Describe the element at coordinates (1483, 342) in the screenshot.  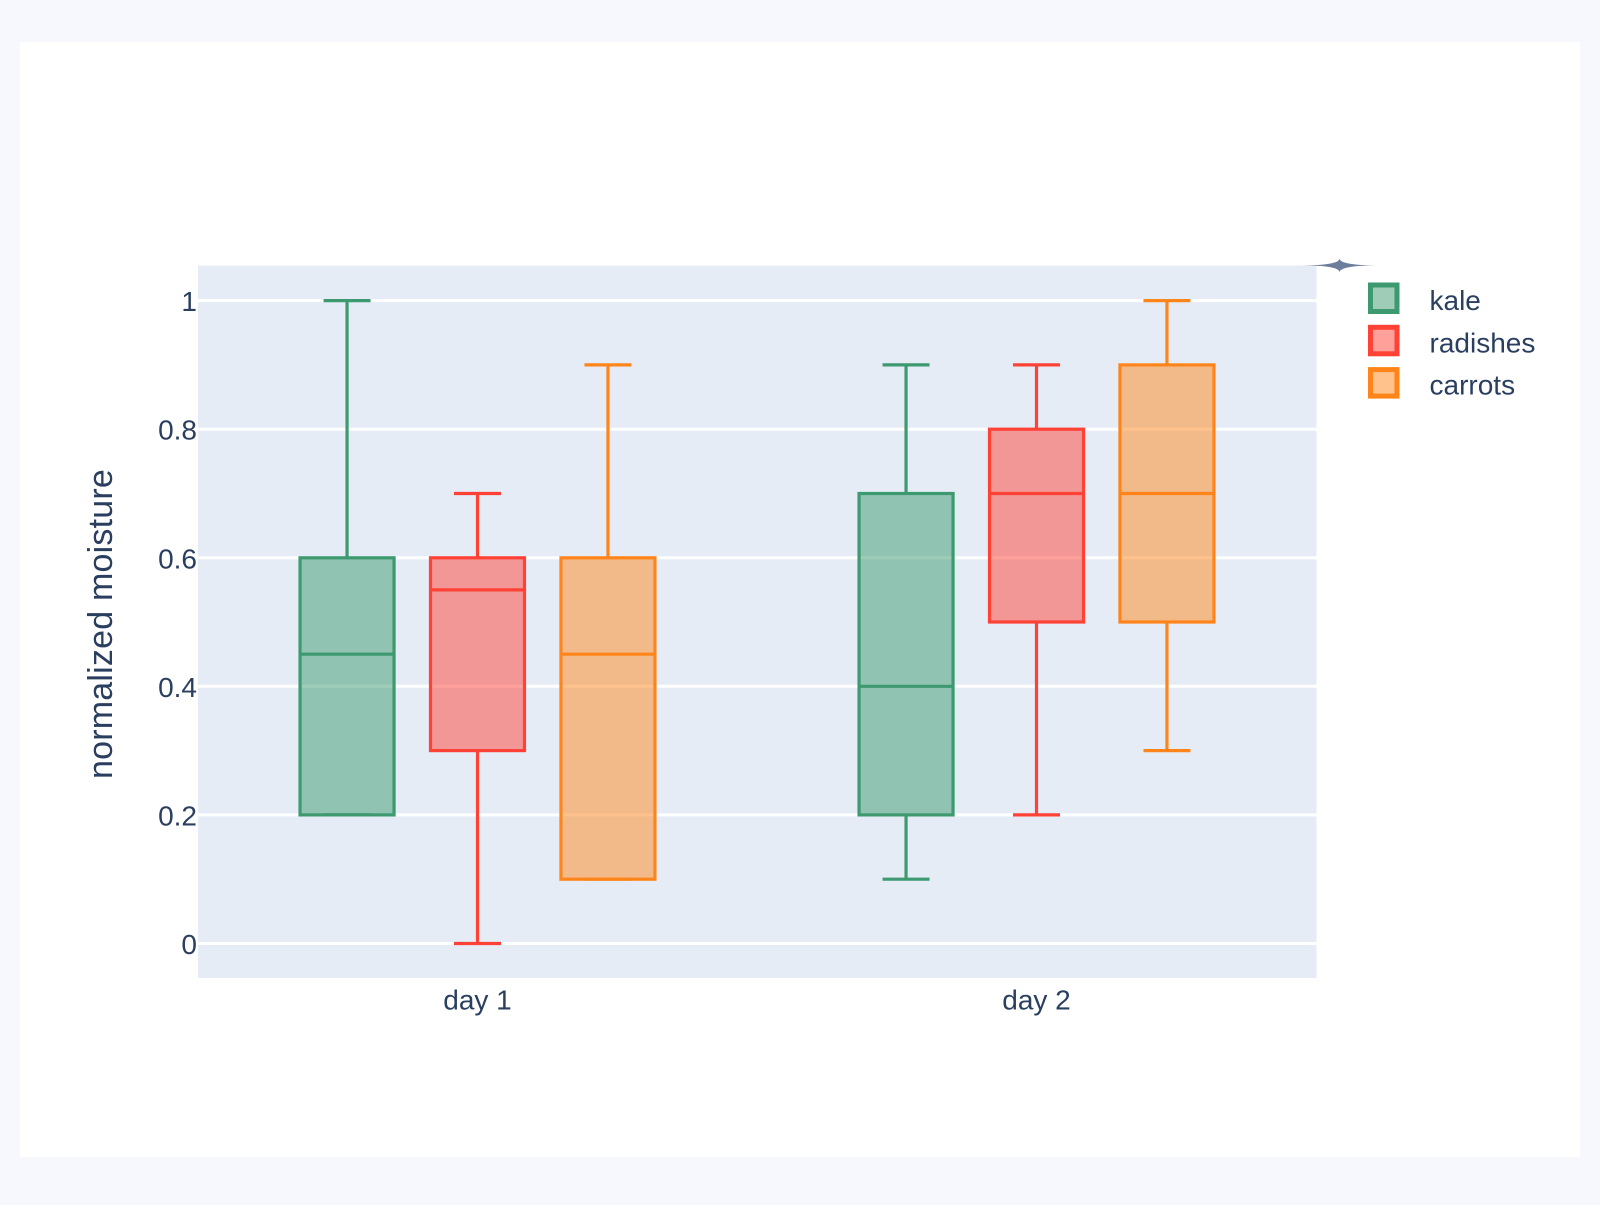
I see `svg-text: radishes` at that location.